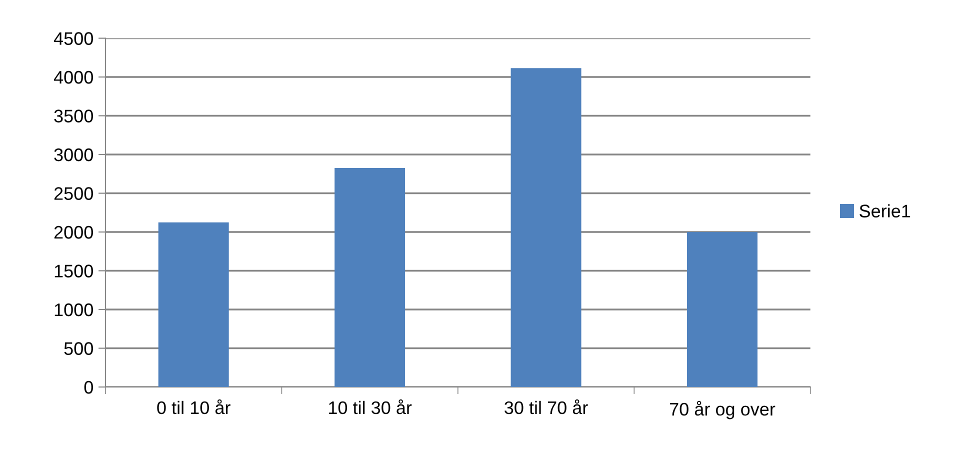 The width and height of the screenshot is (959, 450). I want to click on y-tick-label: 1000, so click(73, 309).